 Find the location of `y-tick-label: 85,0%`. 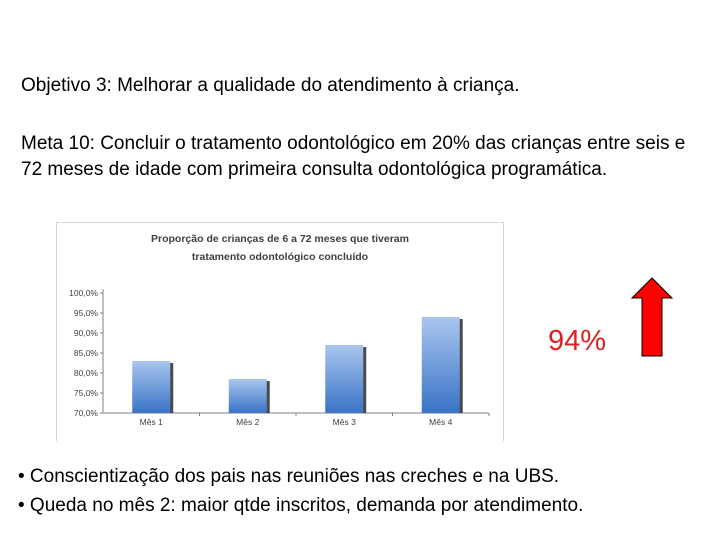

y-tick-label: 85,0% is located at coordinates (86, 353).